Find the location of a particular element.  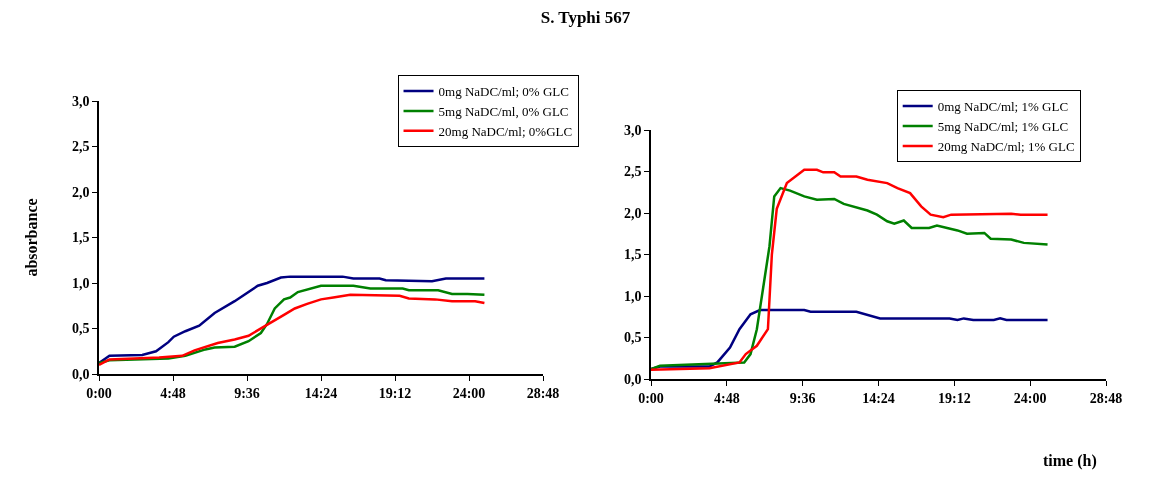

legend-label: 5mg NaDC/ml, 0% GLC is located at coordinates (503, 111).